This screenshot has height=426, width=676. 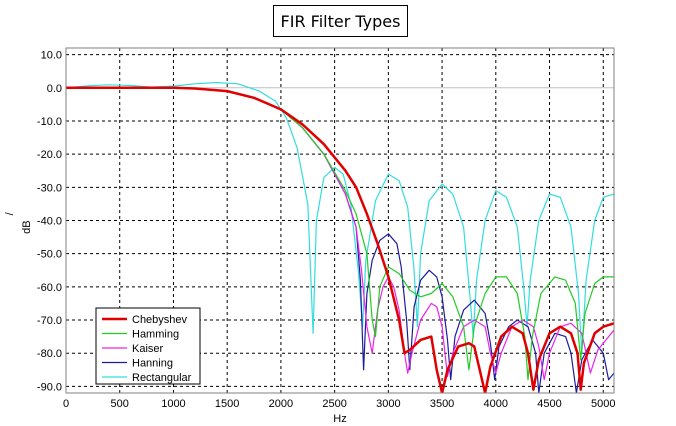 What do you see at coordinates (173, 404) in the screenshot?
I see `x-tick-label: 1000` at bounding box center [173, 404].